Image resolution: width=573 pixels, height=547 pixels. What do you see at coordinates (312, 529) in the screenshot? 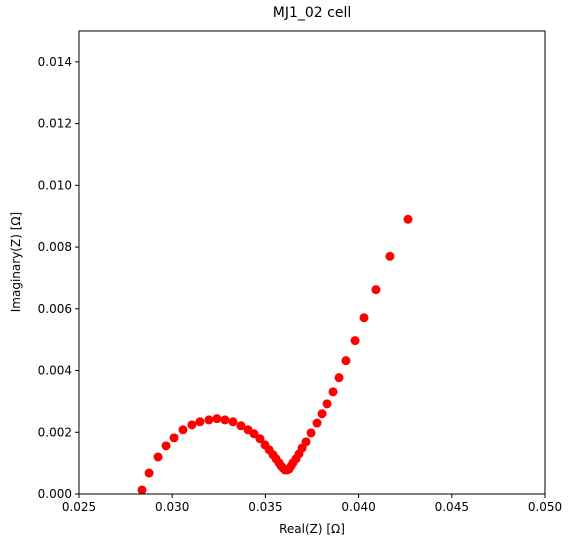
I see `x-axis-label: Real(Z) [Ω]` at bounding box center [312, 529].